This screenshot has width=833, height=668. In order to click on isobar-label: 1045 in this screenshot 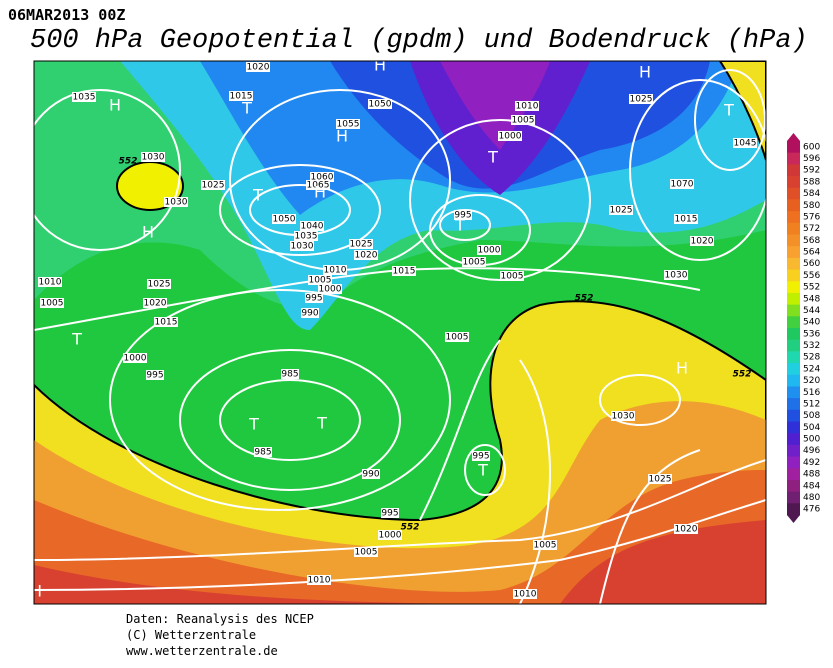, I will do `click(745, 144)`.